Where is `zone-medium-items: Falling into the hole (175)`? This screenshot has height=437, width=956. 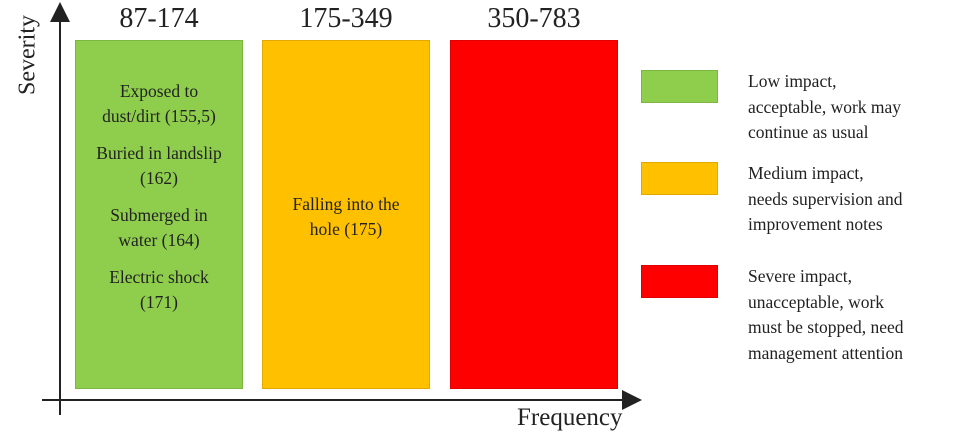
zone-medium-items: Falling into the hole (175) is located at coordinates (346, 217).